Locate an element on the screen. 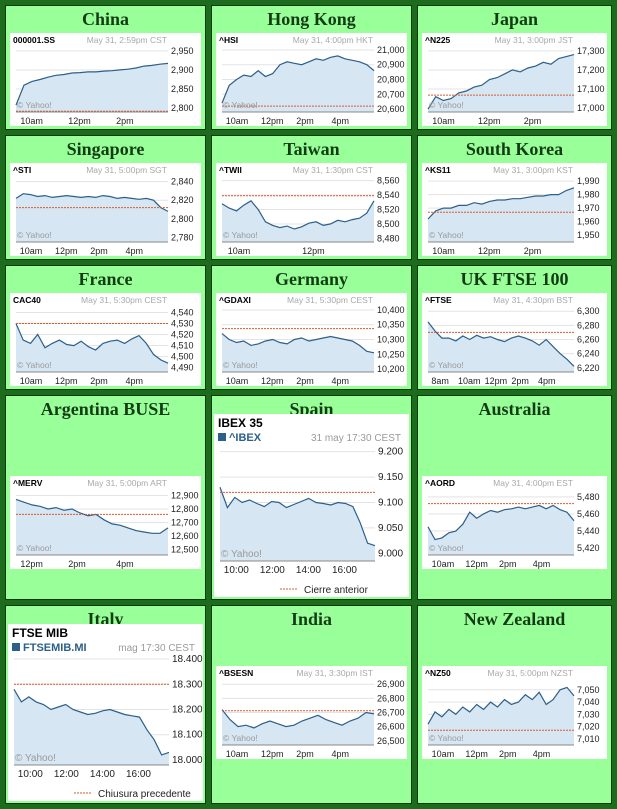 Image resolution: width=617 pixels, height=809 pixels. y-tick-label: 5,460 is located at coordinates (588, 514).